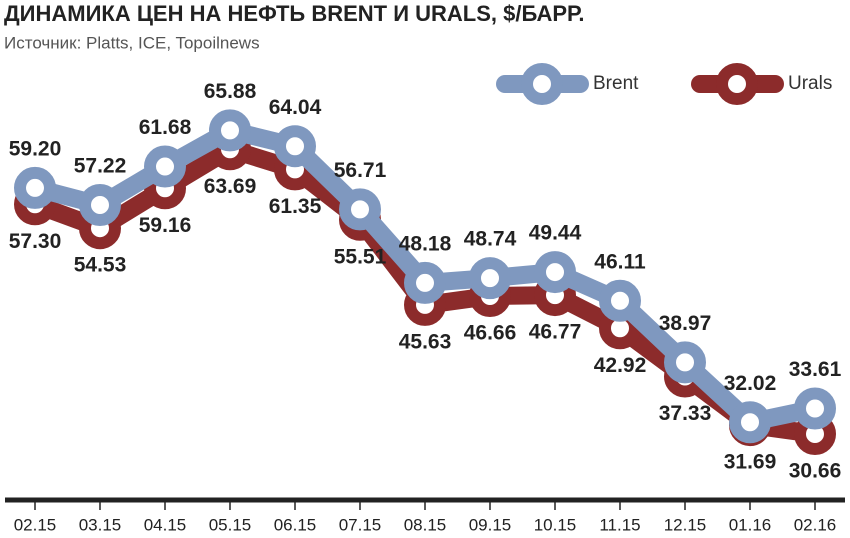 The height and width of the screenshot is (538, 850). I want to click on x-tick-label: 01.16, so click(750, 524).